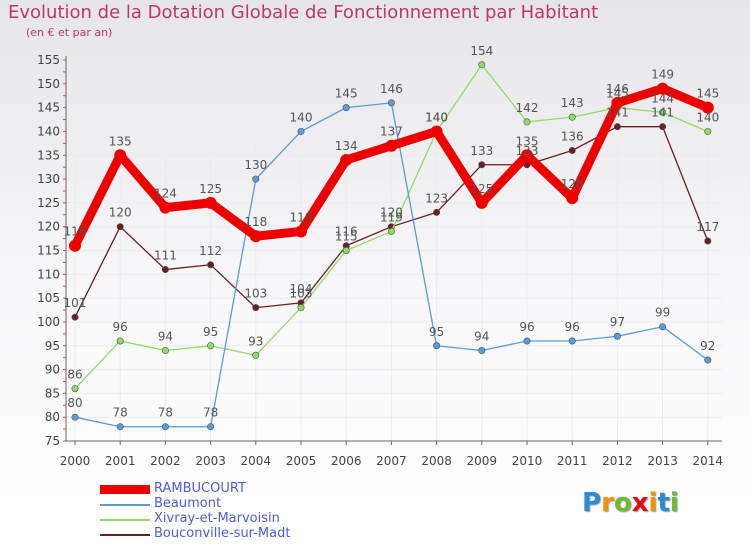 The image size is (750, 550). What do you see at coordinates (592, 503) in the screenshot?
I see `logo-letter: P` at bounding box center [592, 503].